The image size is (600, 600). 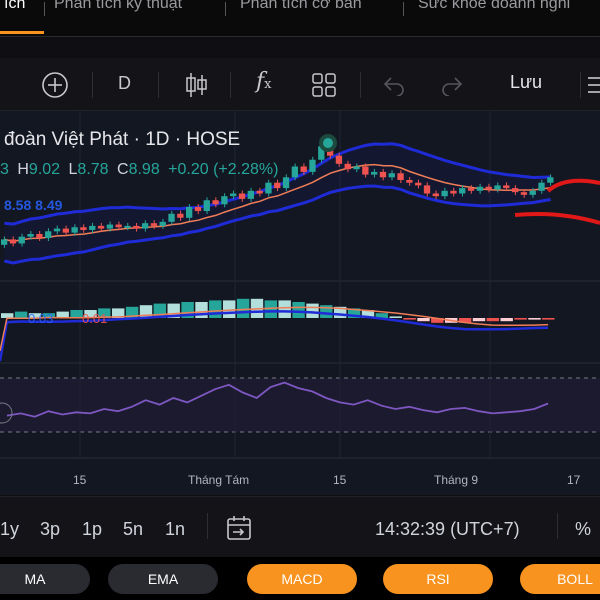 What do you see at coordinates (302, 579) in the screenshot?
I see `indicator-macd-button: MACD` at bounding box center [302, 579].